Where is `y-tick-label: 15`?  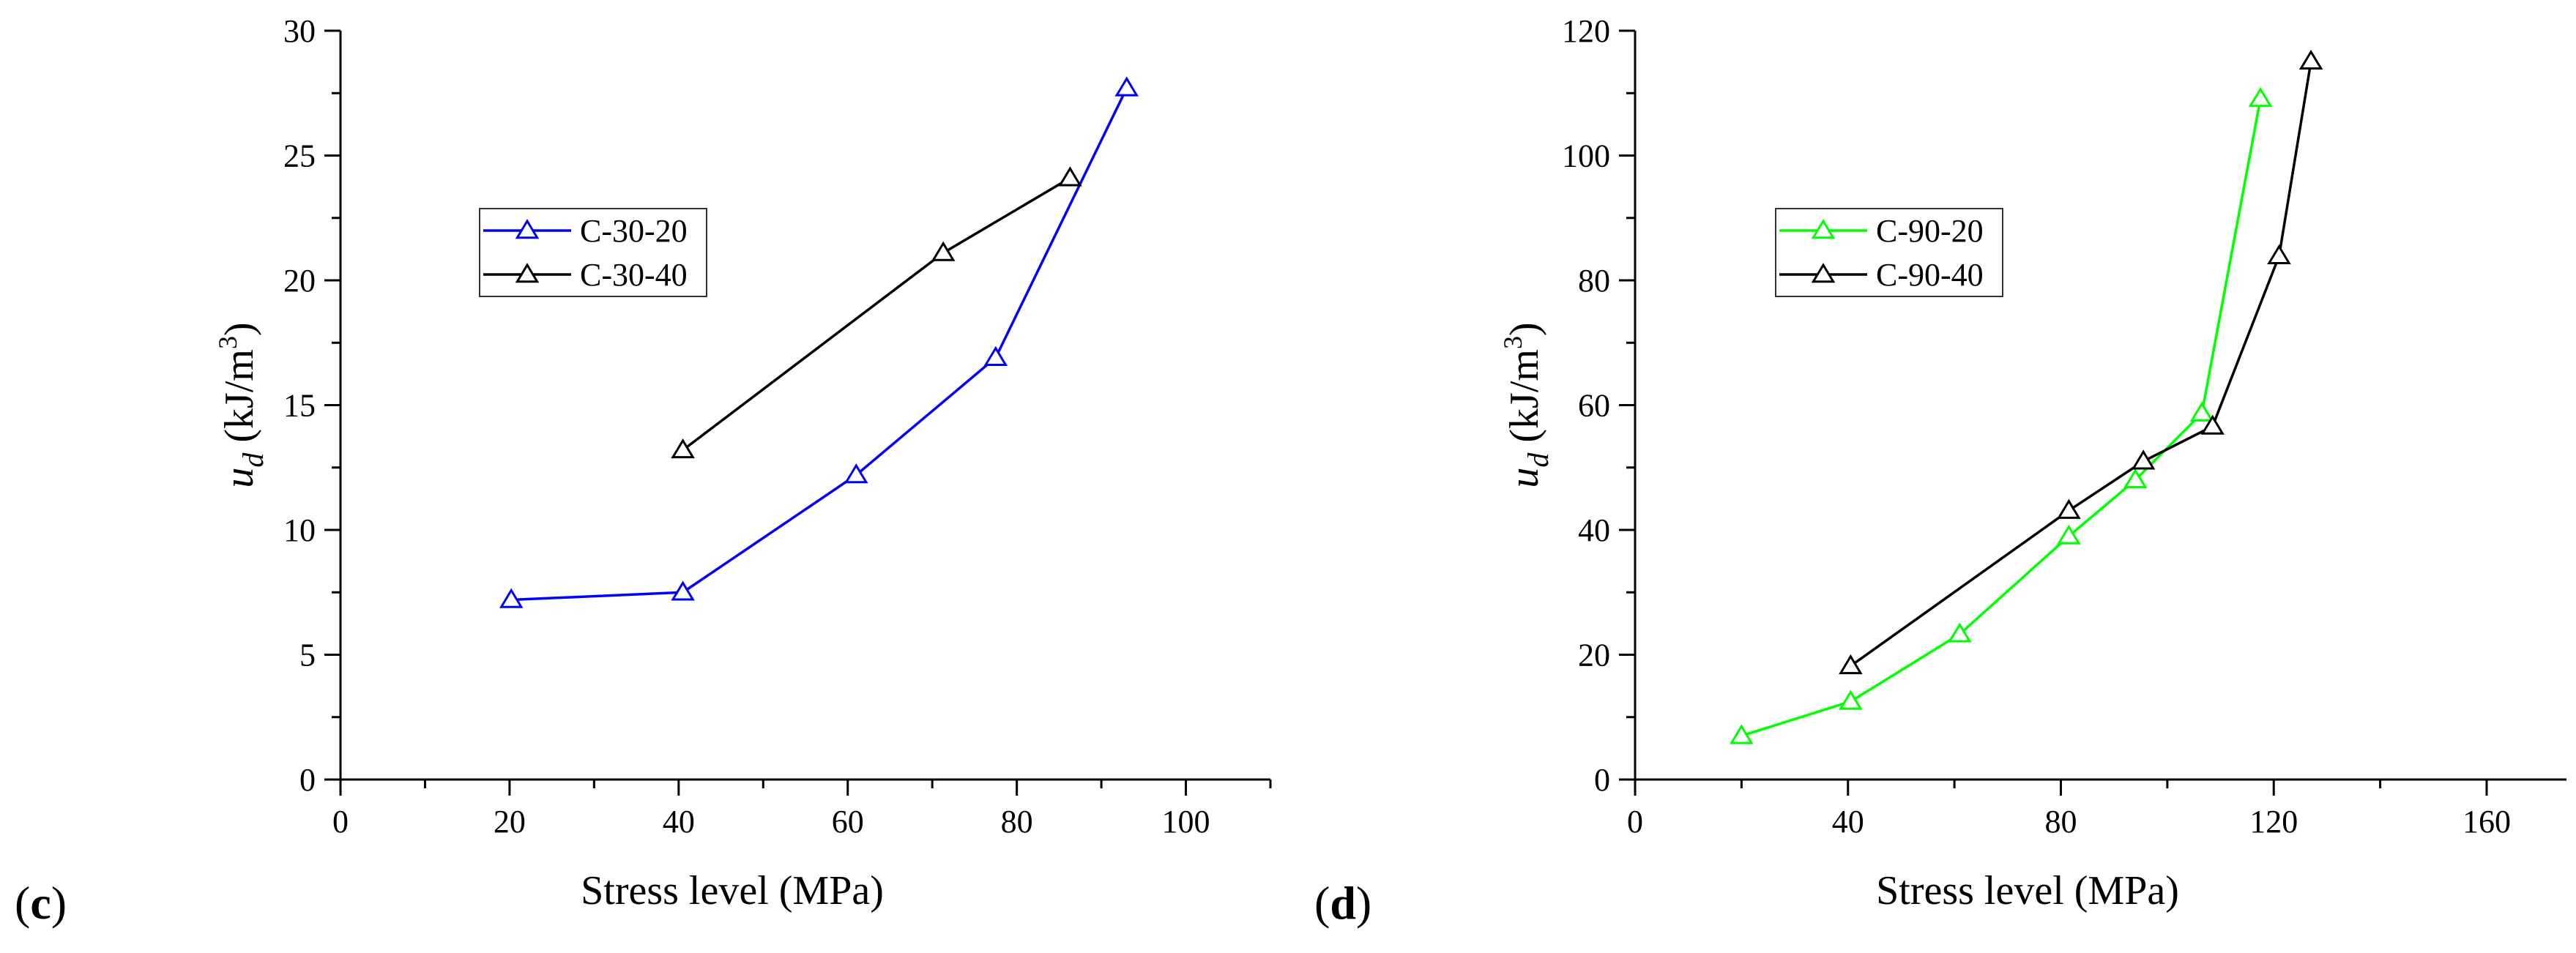
y-tick-label: 15 is located at coordinates (299, 406).